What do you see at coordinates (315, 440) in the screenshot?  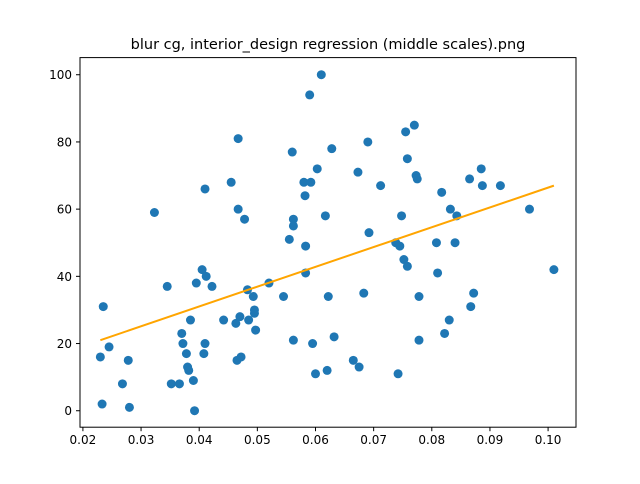 I see `x-tick-label: 0.06` at bounding box center [315, 440].